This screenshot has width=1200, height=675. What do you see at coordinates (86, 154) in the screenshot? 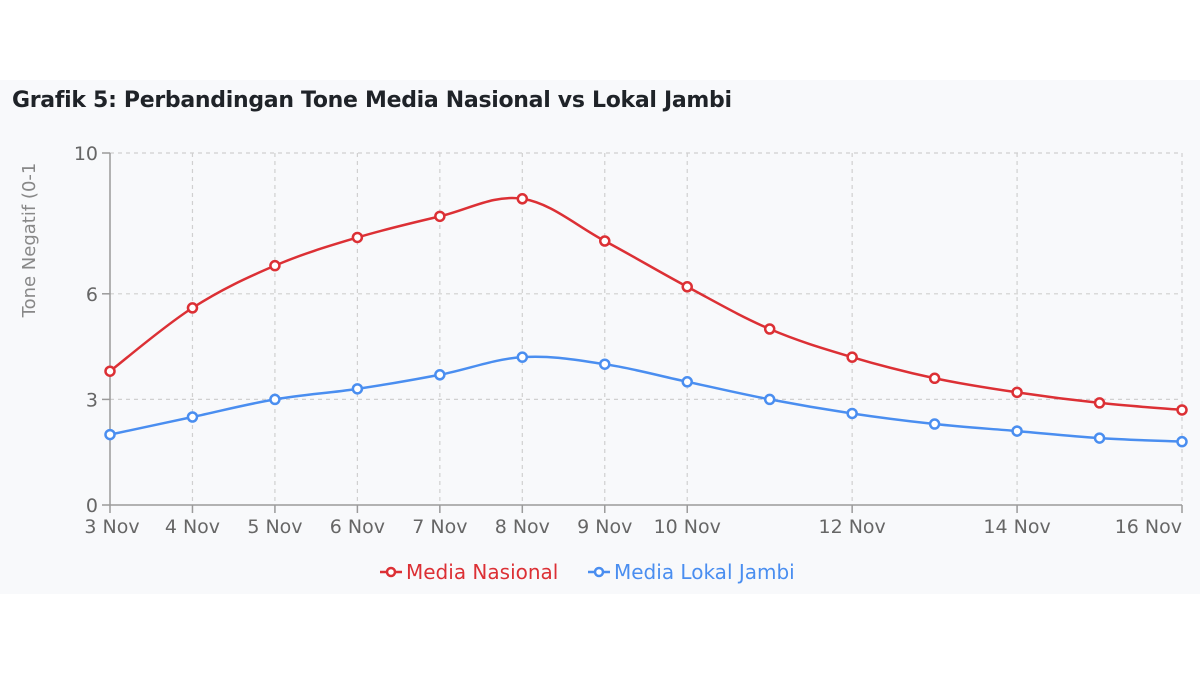
I see `y-tick-label: 10` at bounding box center [86, 154].